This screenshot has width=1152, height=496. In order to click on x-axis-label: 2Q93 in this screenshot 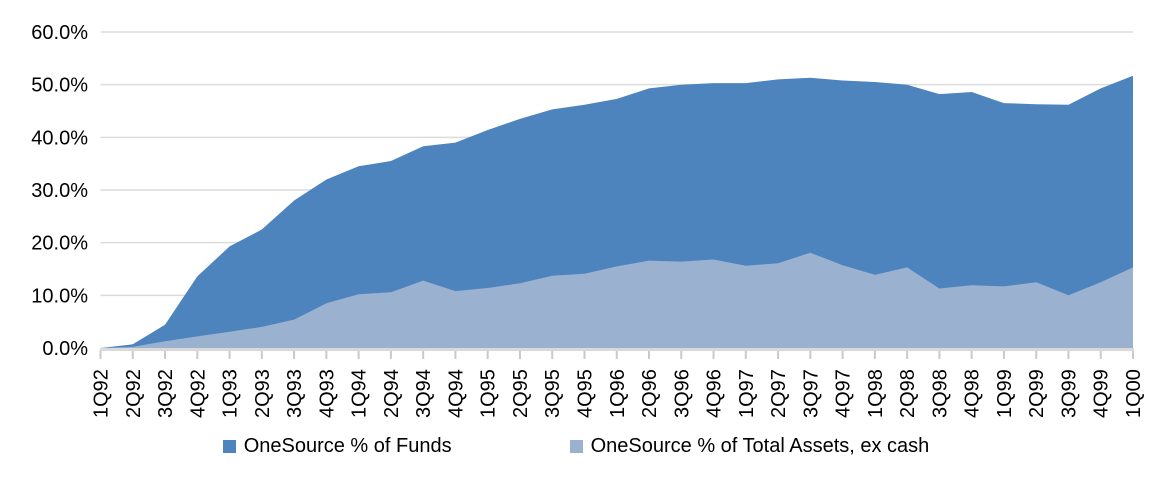, I will do `click(263, 393)`.